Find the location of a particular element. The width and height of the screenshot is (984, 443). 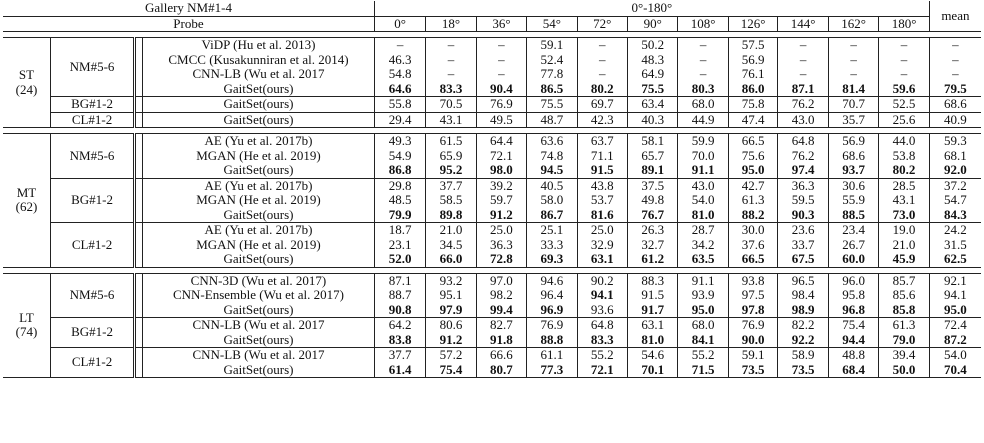

value-cell: 37.7 is located at coordinates (451, 185).